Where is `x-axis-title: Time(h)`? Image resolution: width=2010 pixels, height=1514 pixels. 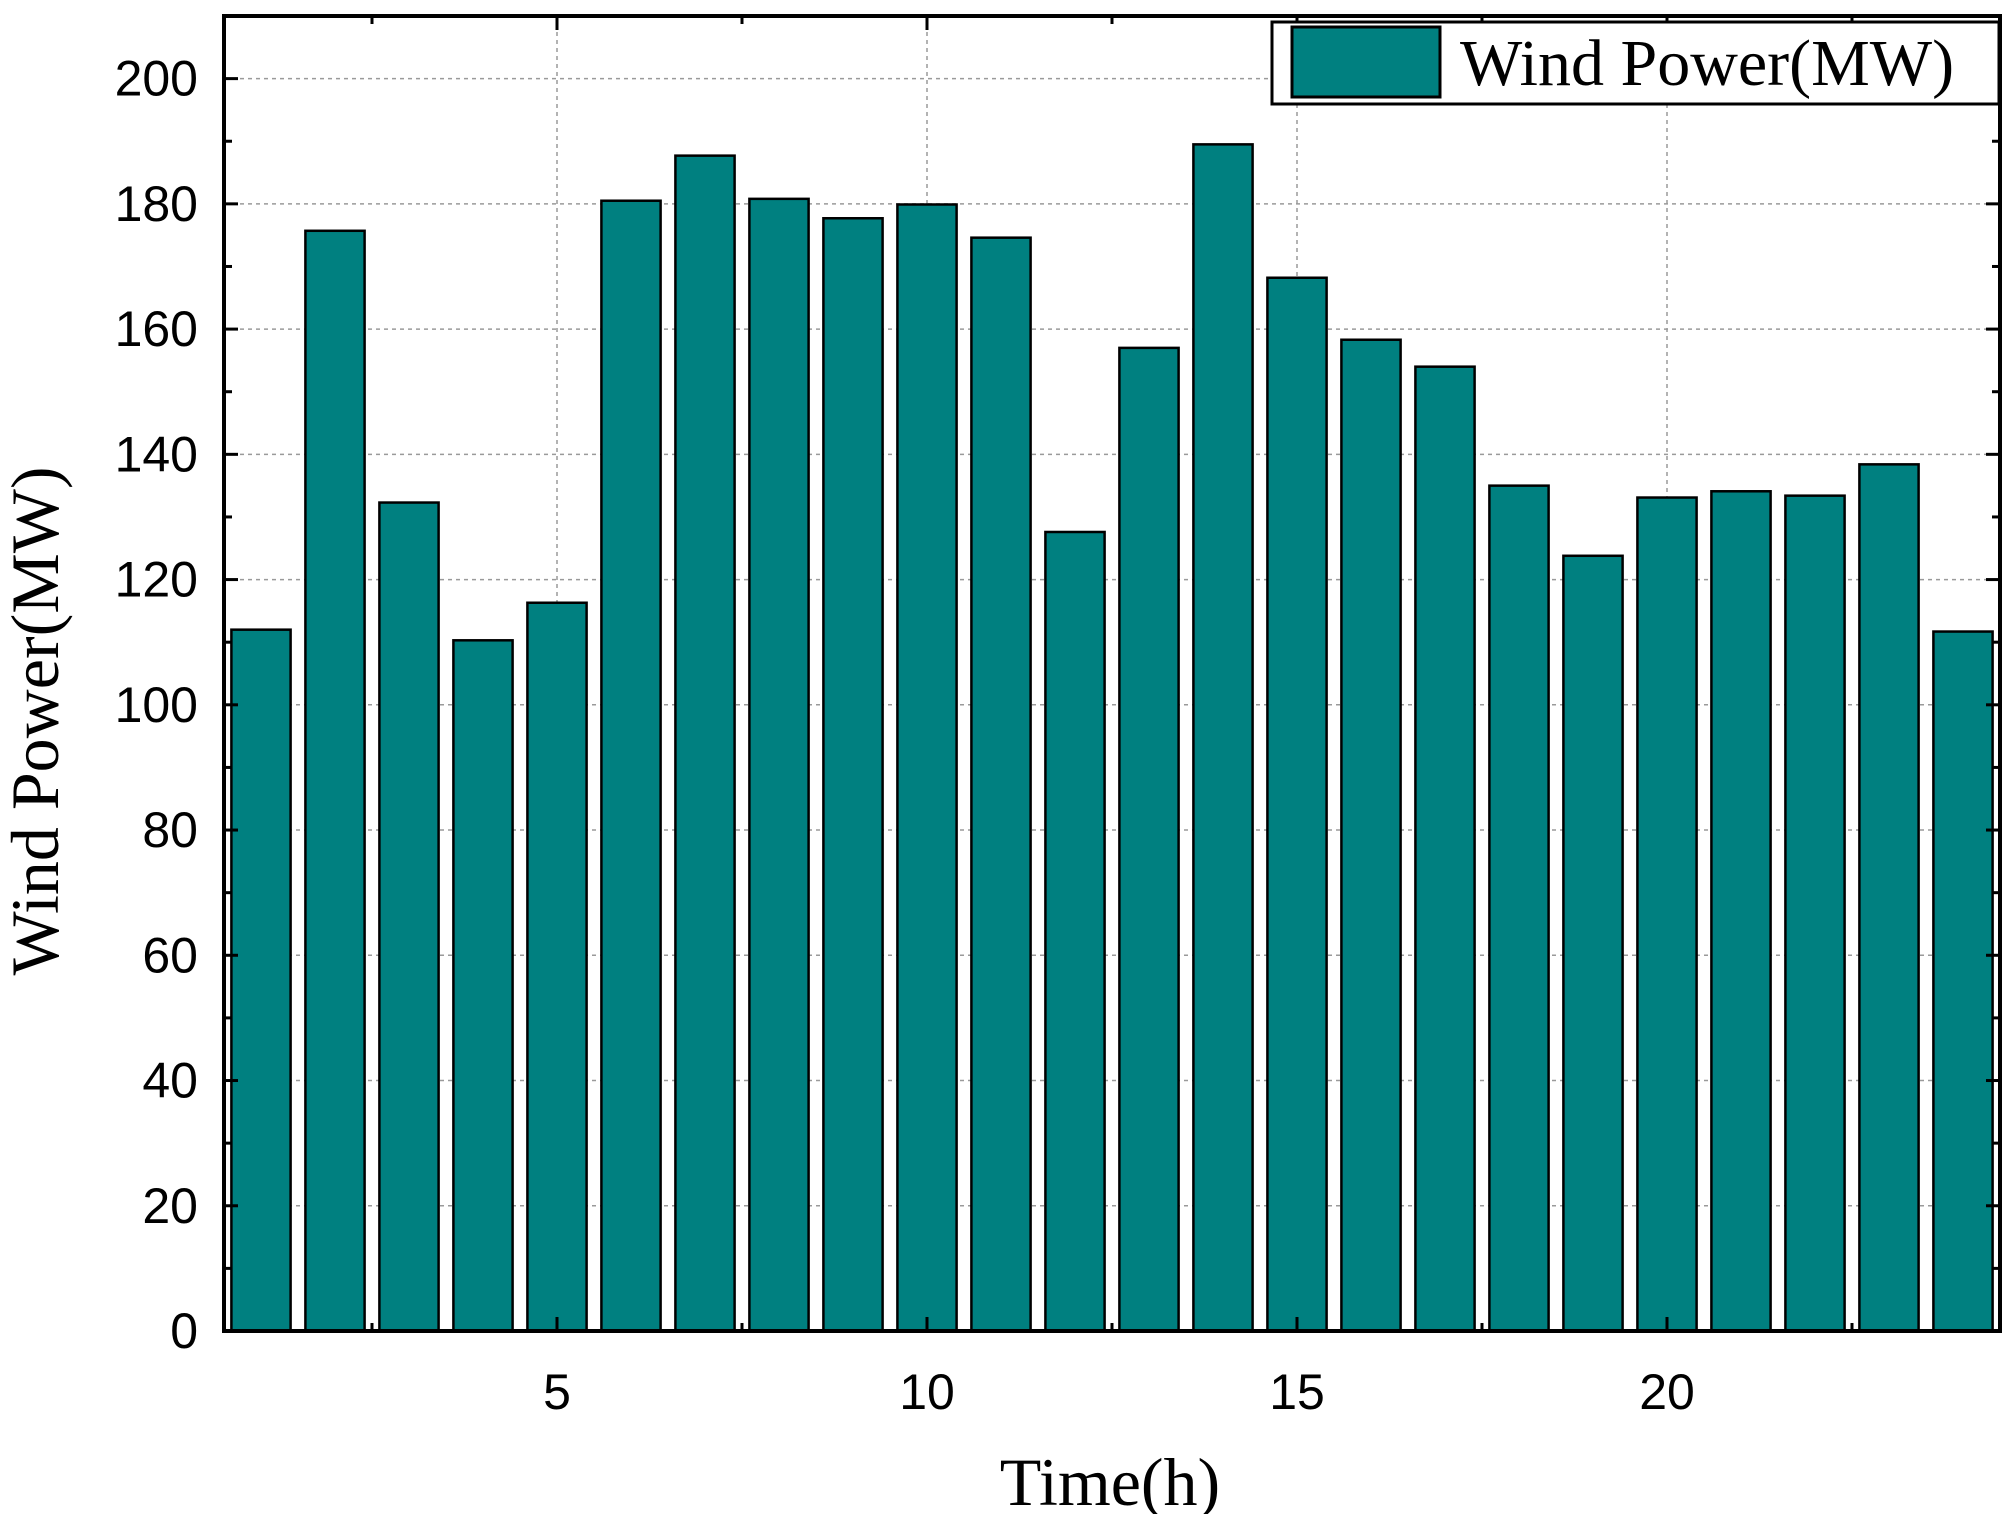 x-axis-title: Time(h) is located at coordinates (1110, 1479).